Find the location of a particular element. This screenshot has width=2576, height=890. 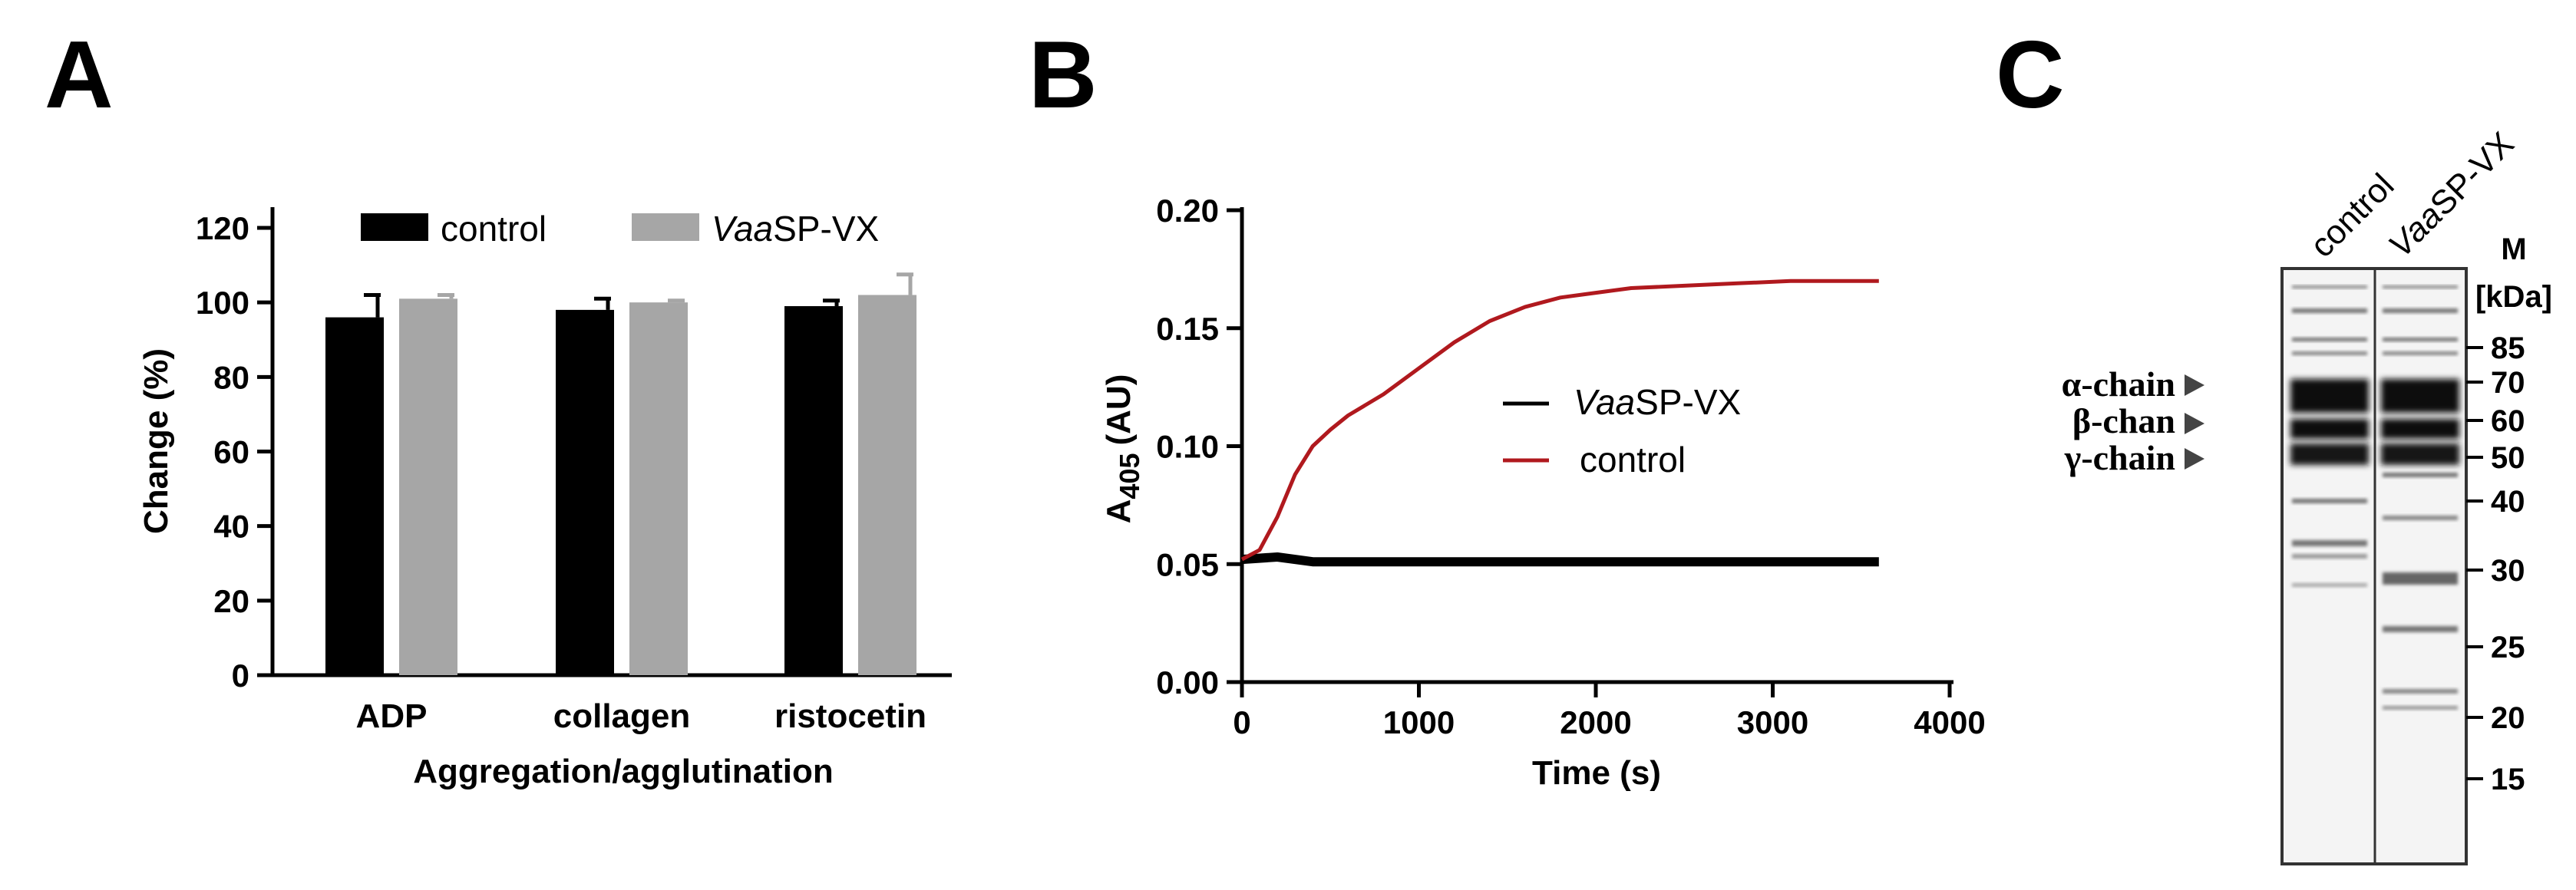

a-x-tick-label: ristocetin is located at coordinates (850, 716).